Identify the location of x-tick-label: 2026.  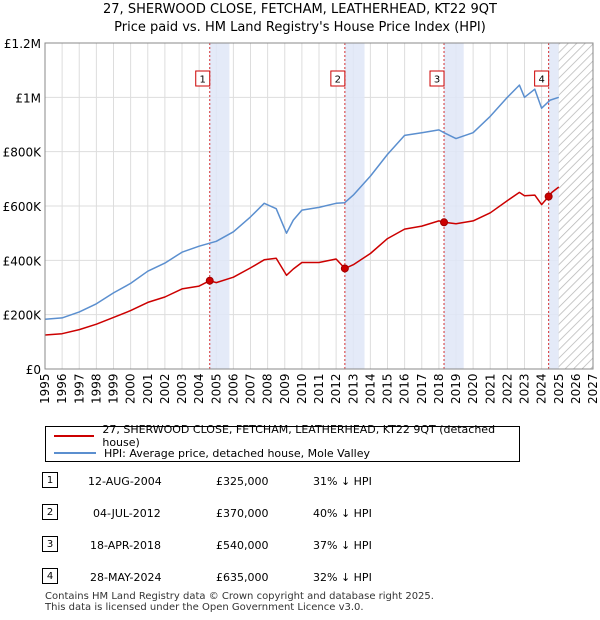
(576, 388).